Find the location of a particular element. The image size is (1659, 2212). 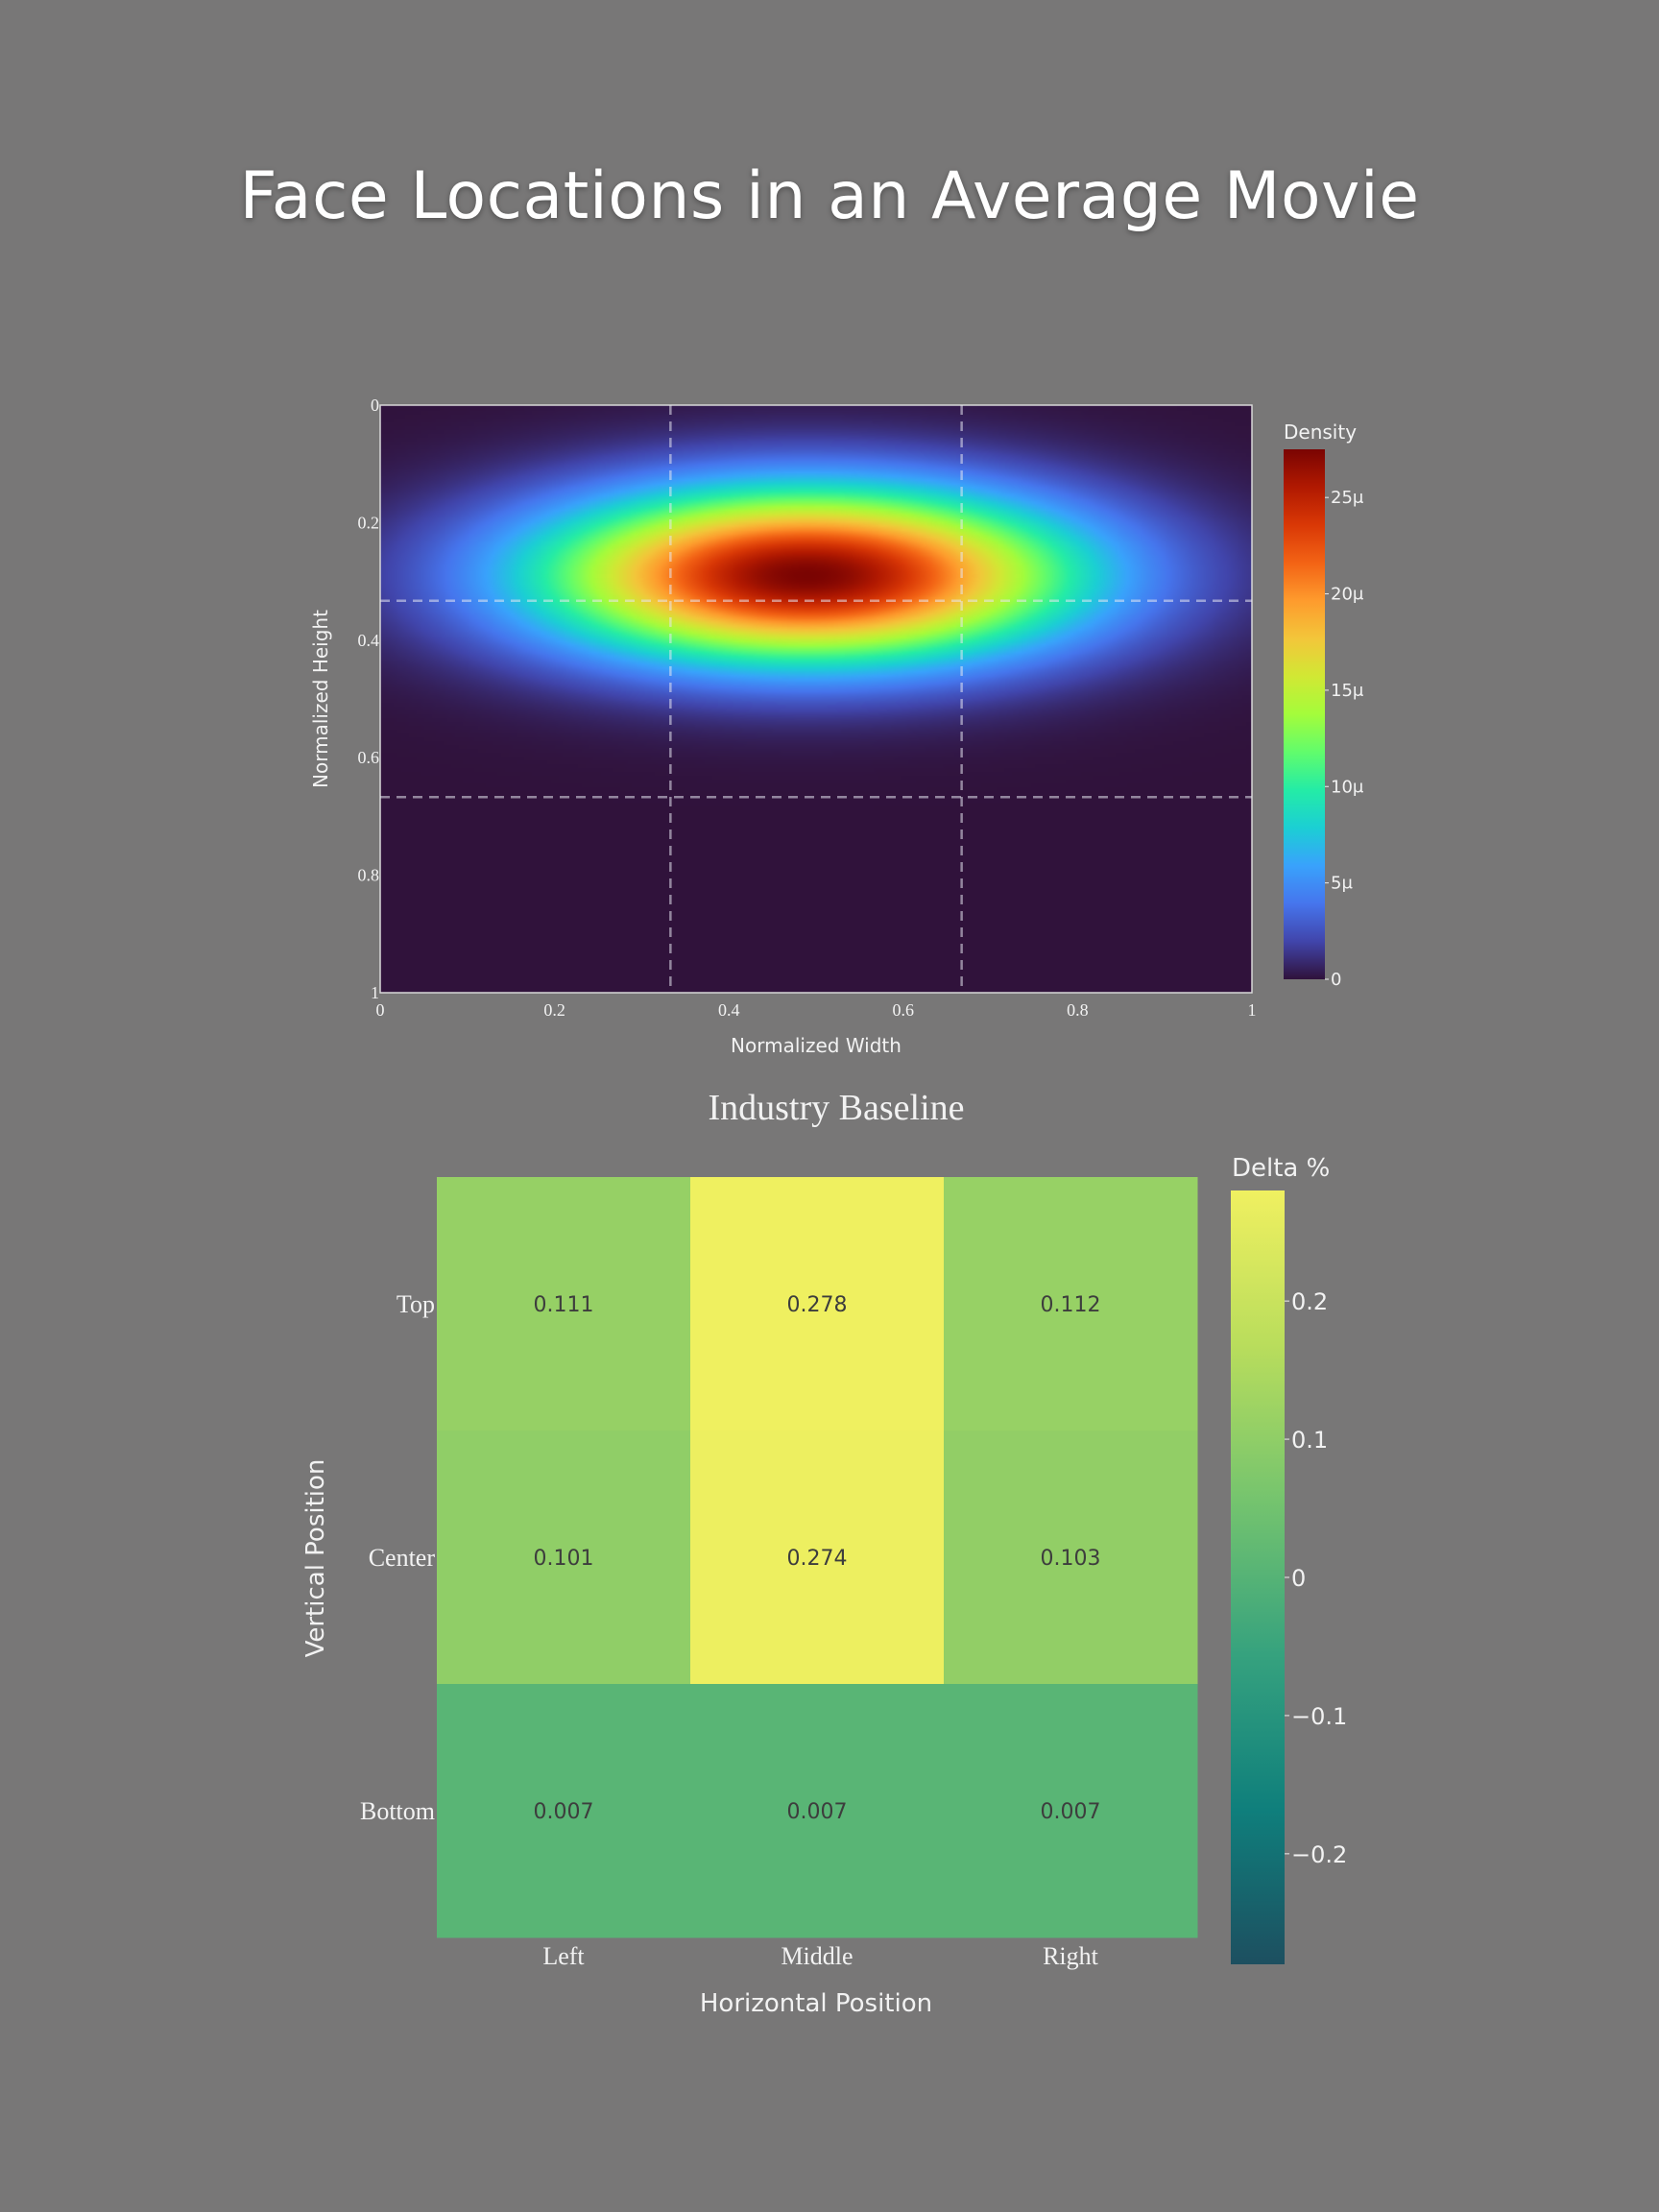

density-x-tick-label: 0 is located at coordinates (380, 1010).